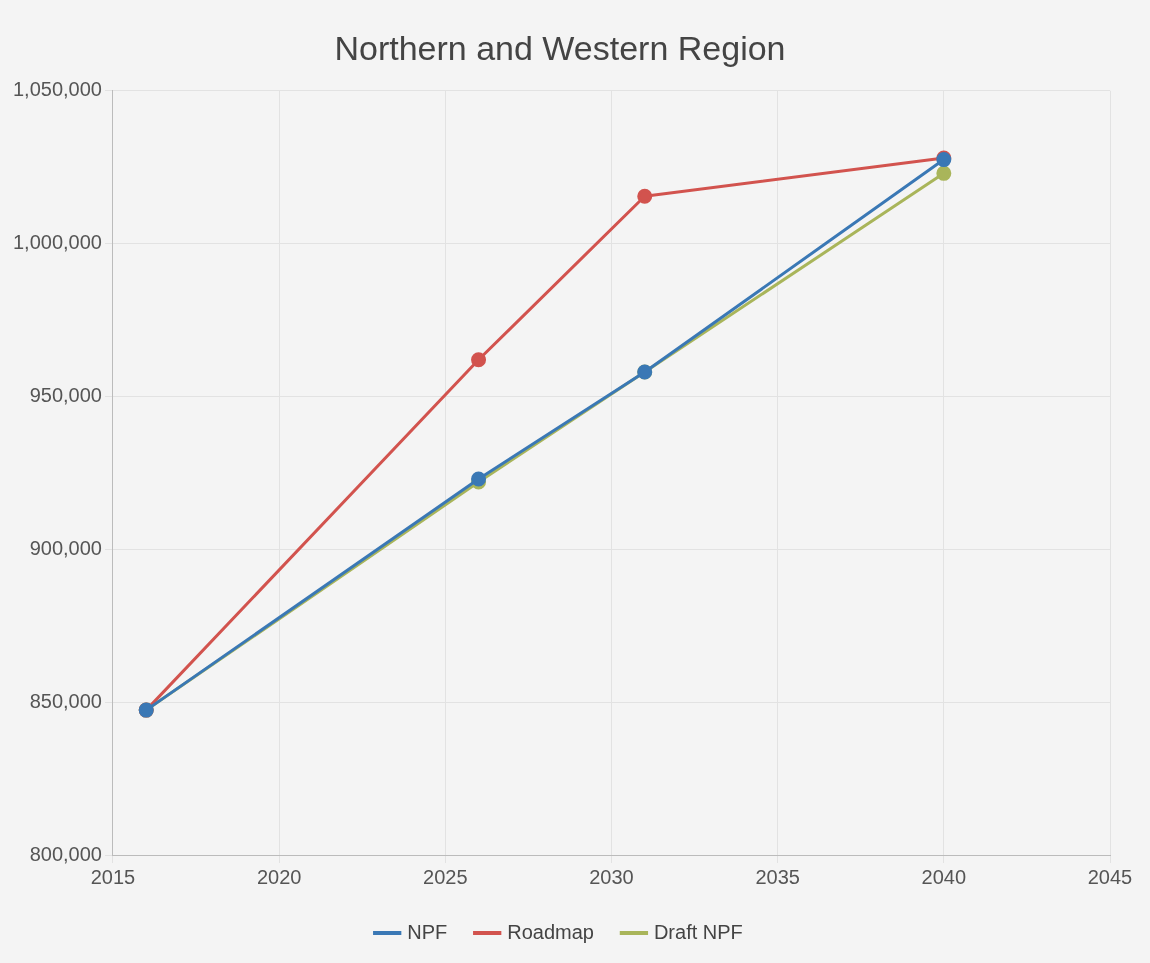 This screenshot has width=1150, height=963. Describe the element at coordinates (611, 876) in the screenshot. I see `x-tick-label: 2030` at that location.